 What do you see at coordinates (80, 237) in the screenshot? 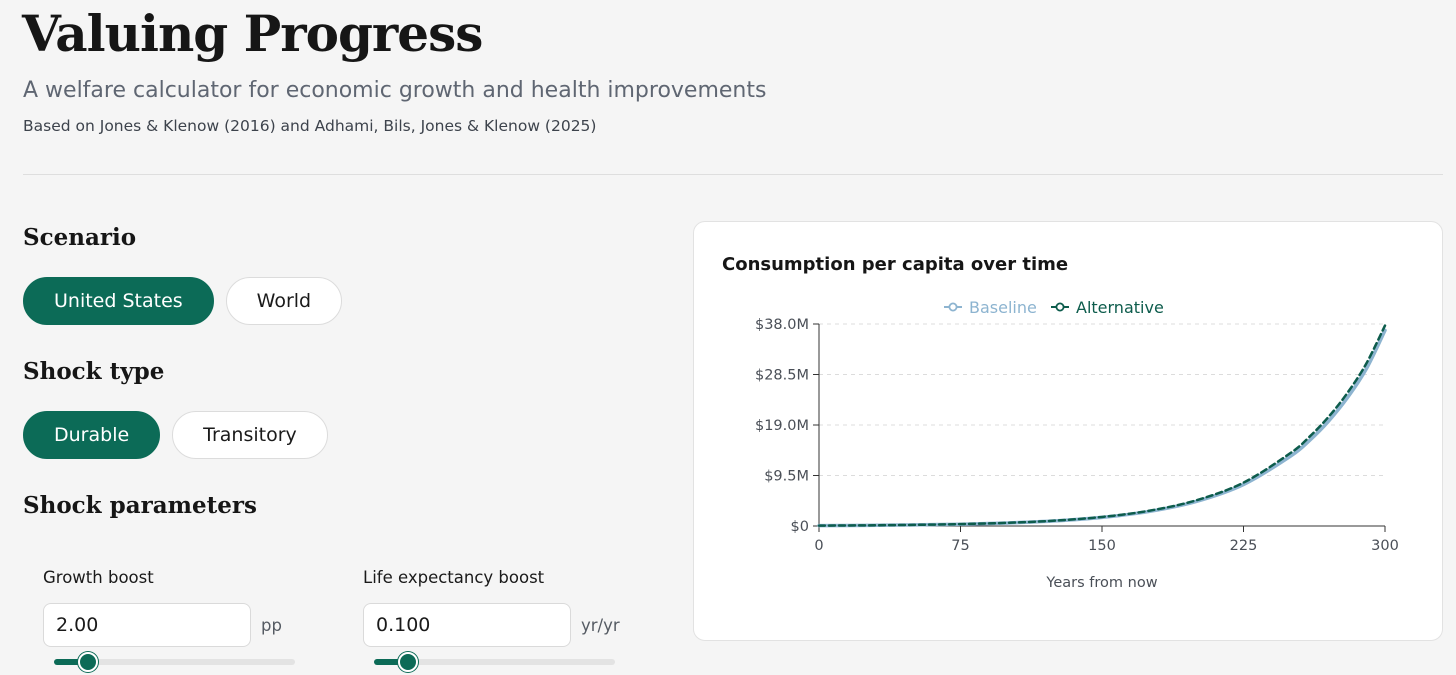
I see `scenario-heading: Scenario` at bounding box center [80, 237].